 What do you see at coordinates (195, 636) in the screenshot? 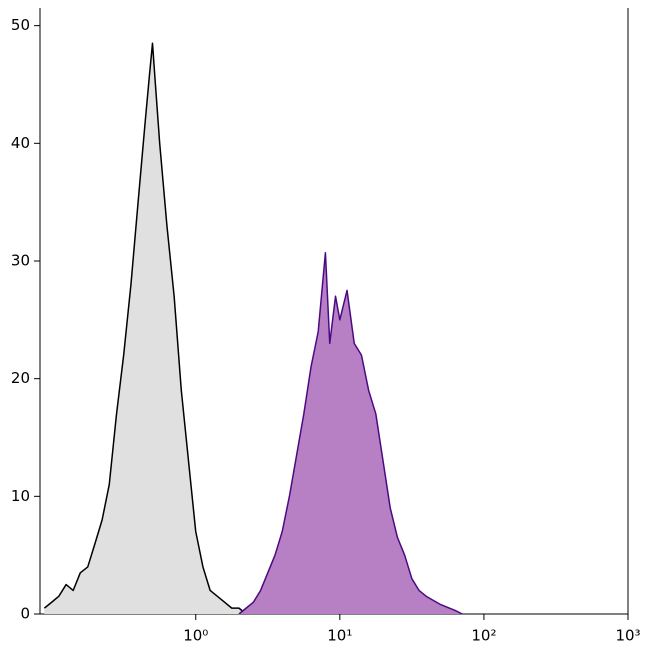
I see `x-tick-label: 10⁰` at bounding box center [195, 636].